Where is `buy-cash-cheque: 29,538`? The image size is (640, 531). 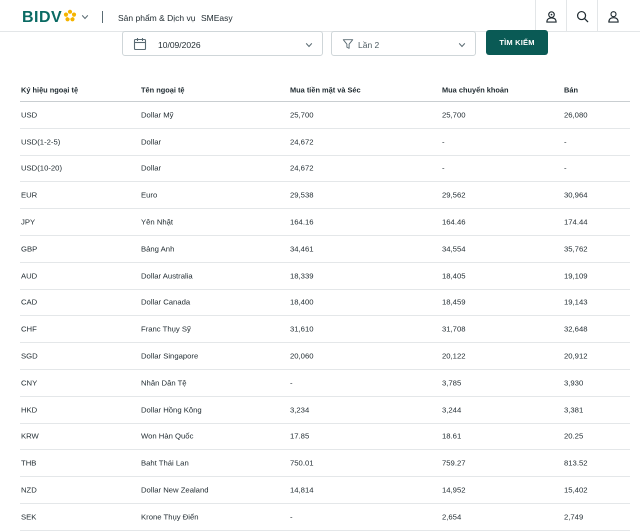
buy-cash-cheque: 29,538 is located at coordinates (302, 195).